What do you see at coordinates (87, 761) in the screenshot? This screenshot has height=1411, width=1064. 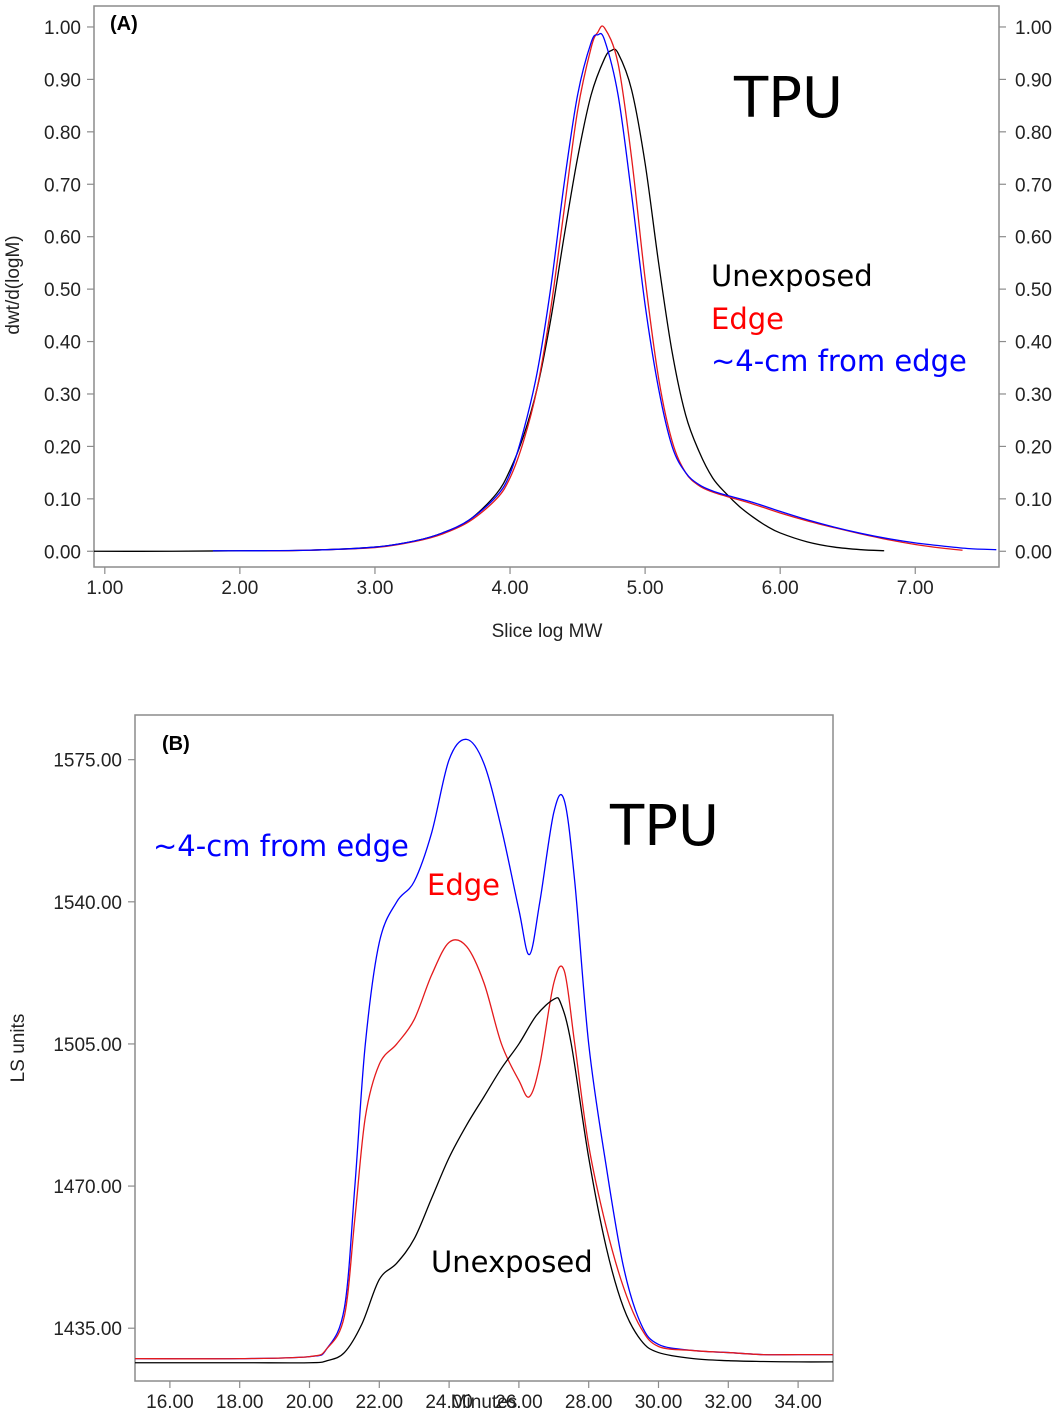 I see `b-y-tick-label: 1575.00` at bounding box center [87, 761].